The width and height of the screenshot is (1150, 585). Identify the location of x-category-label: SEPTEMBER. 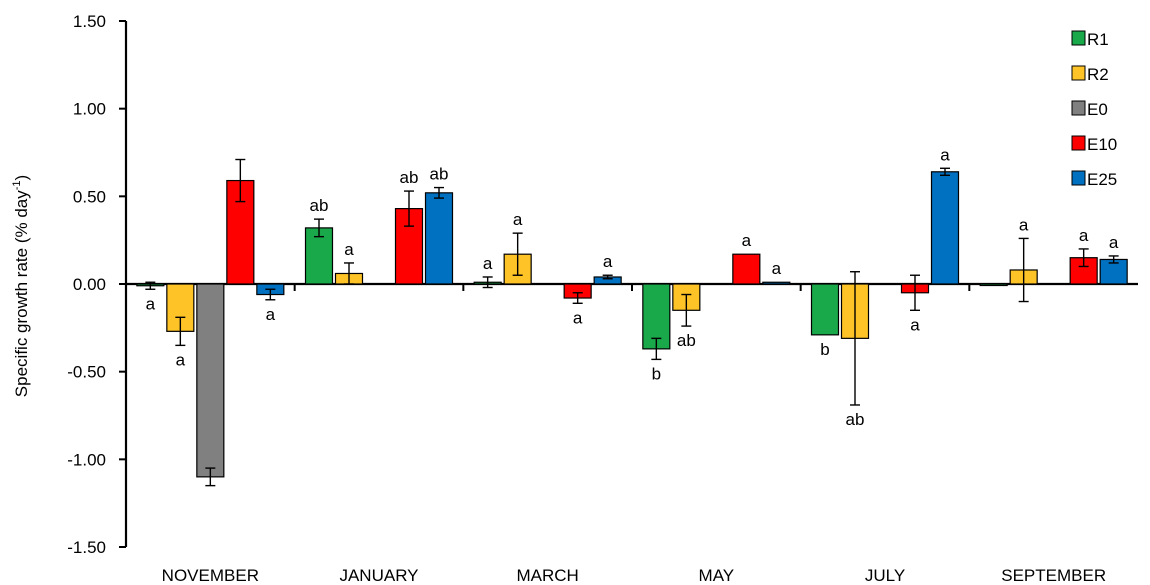
(1053, 575).